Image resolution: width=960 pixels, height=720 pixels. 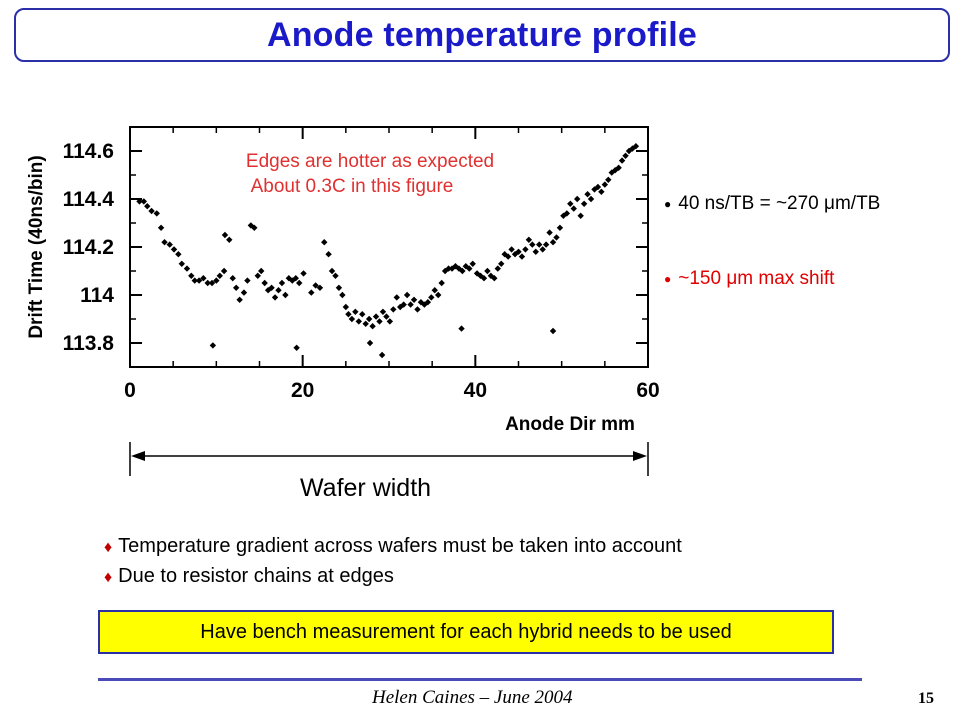 I want to click on x-tick-label: 60, so click(x=647, y=390).